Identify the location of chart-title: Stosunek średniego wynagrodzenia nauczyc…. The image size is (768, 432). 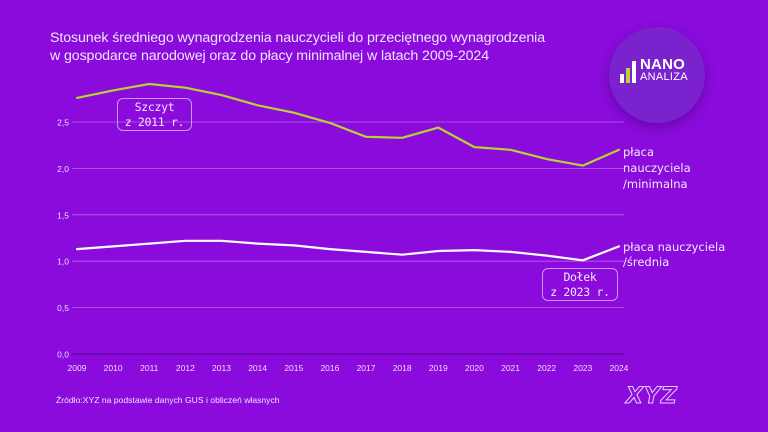
(297, 47).